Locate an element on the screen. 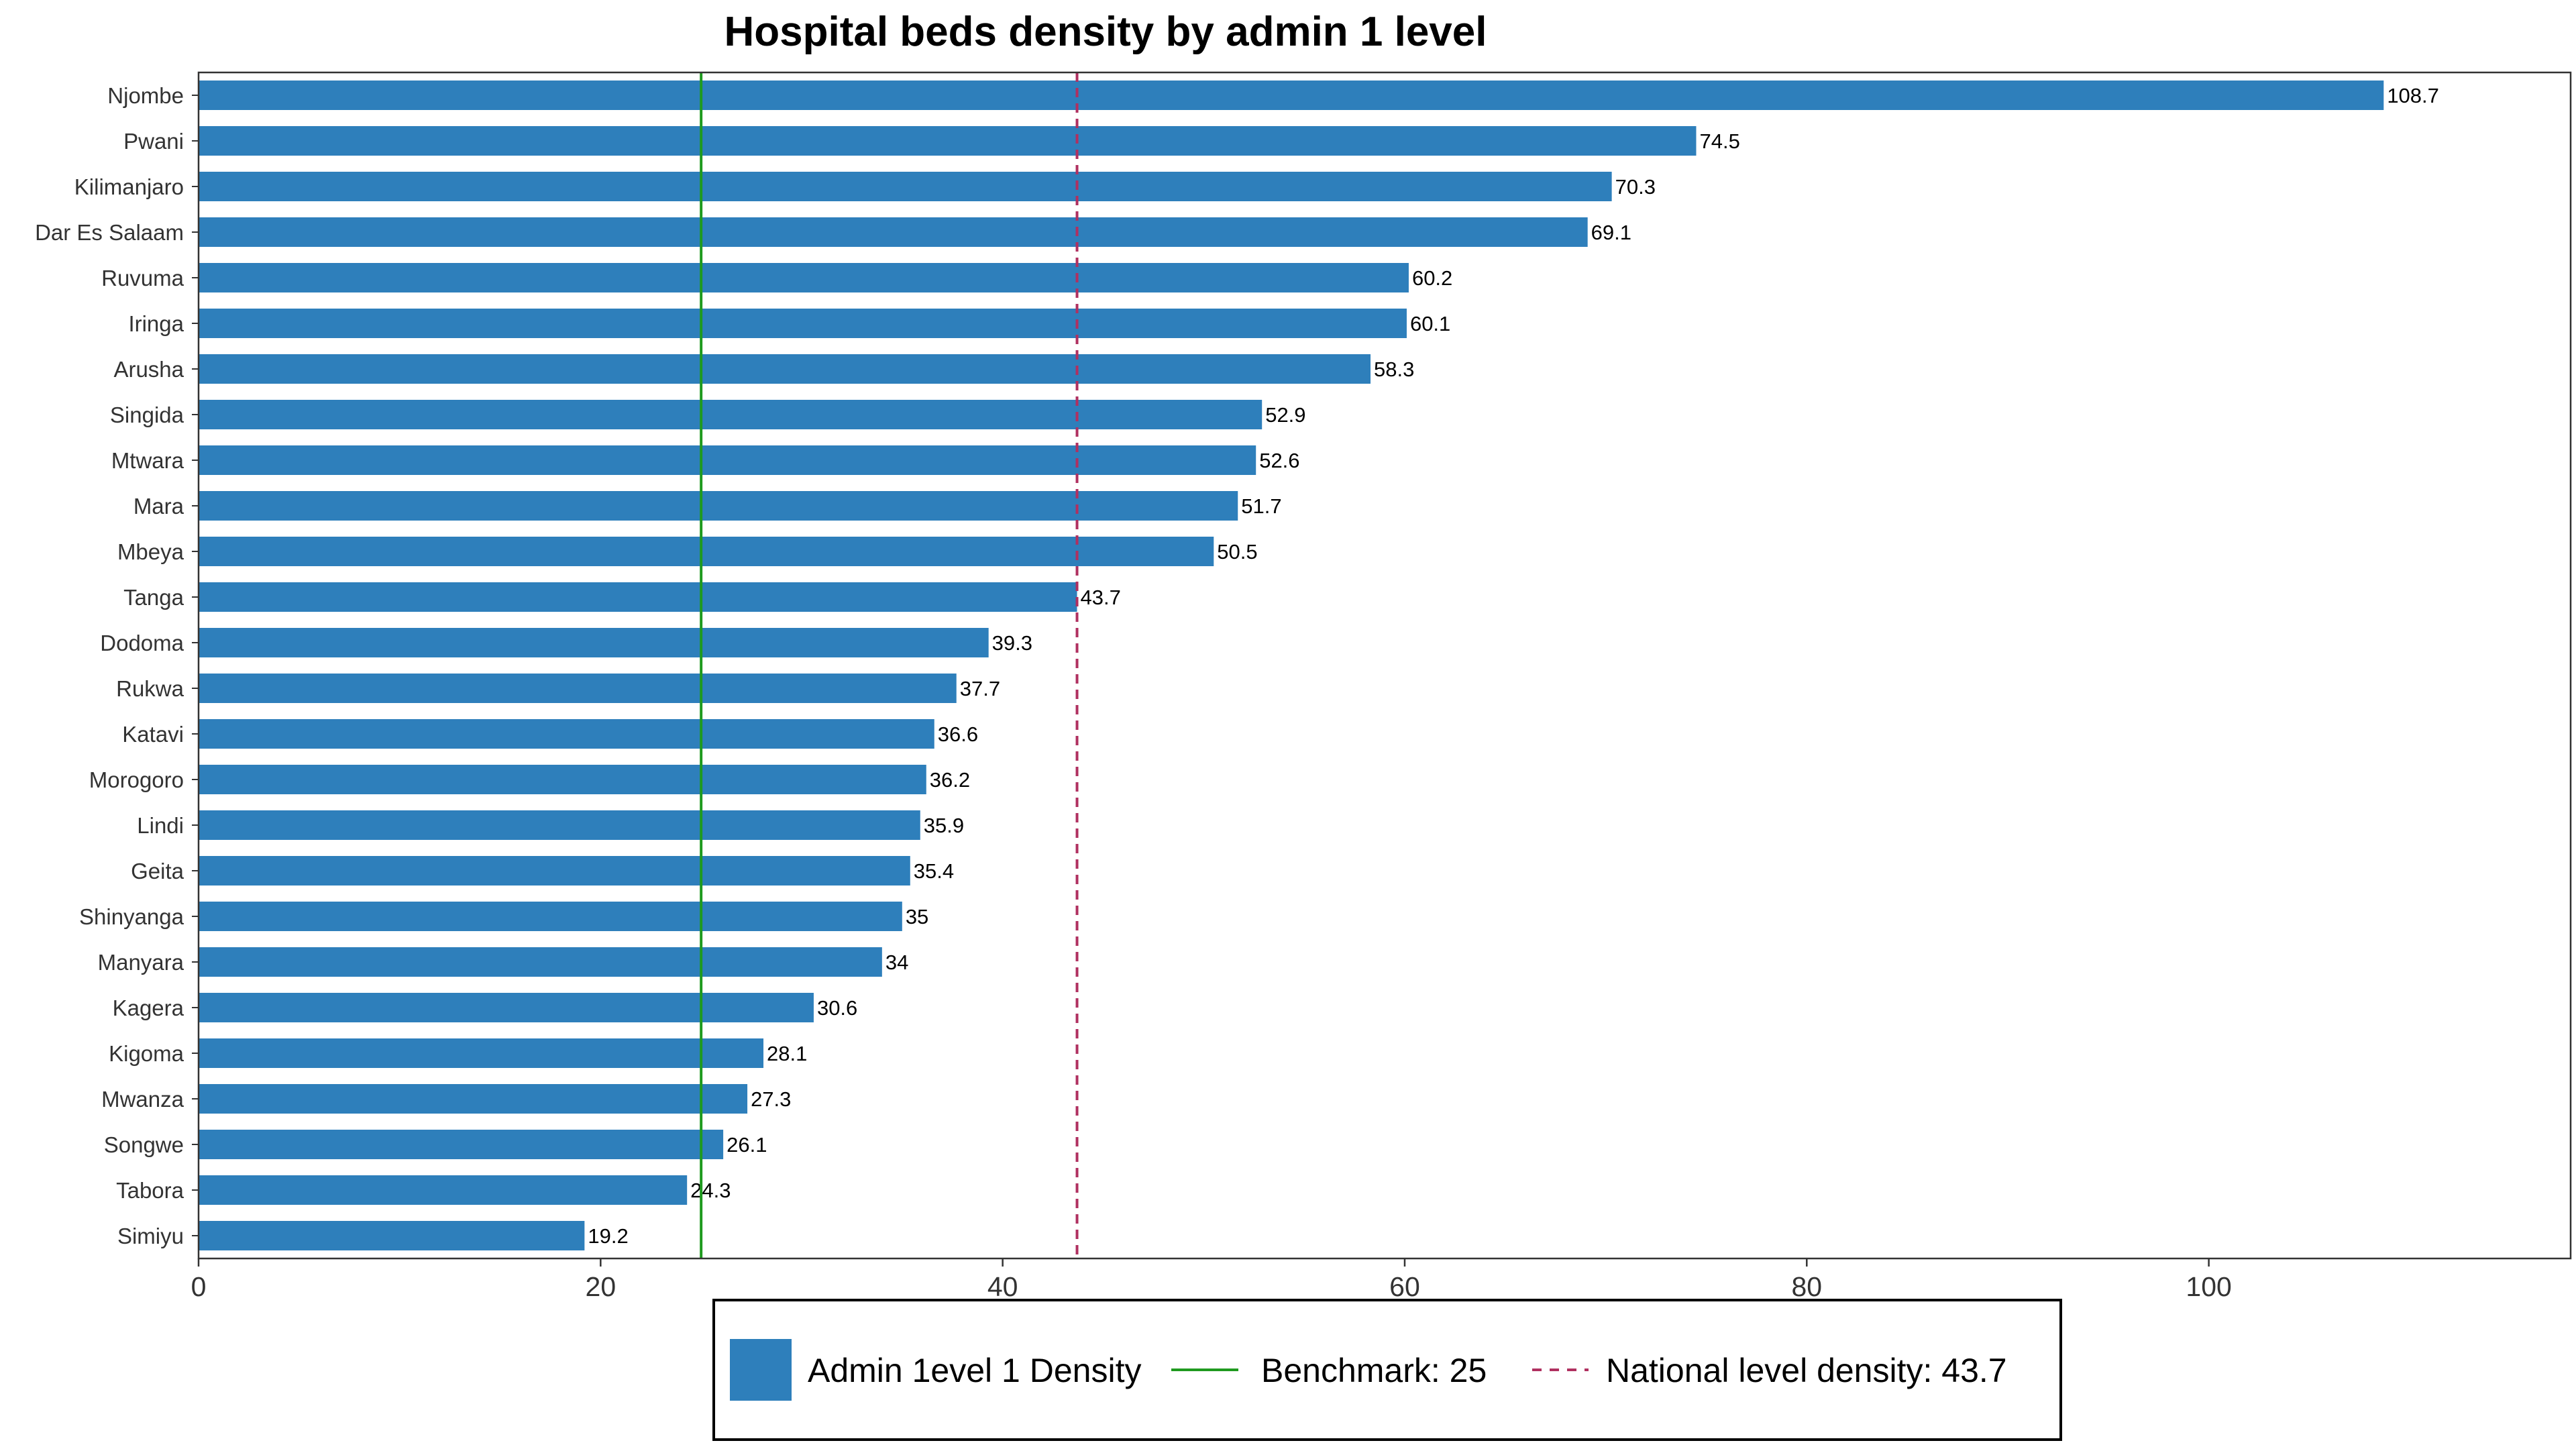 The width and height of the screenshot is (2576, 1449). legend-swatch-density is located at coordinates (761, 1370).